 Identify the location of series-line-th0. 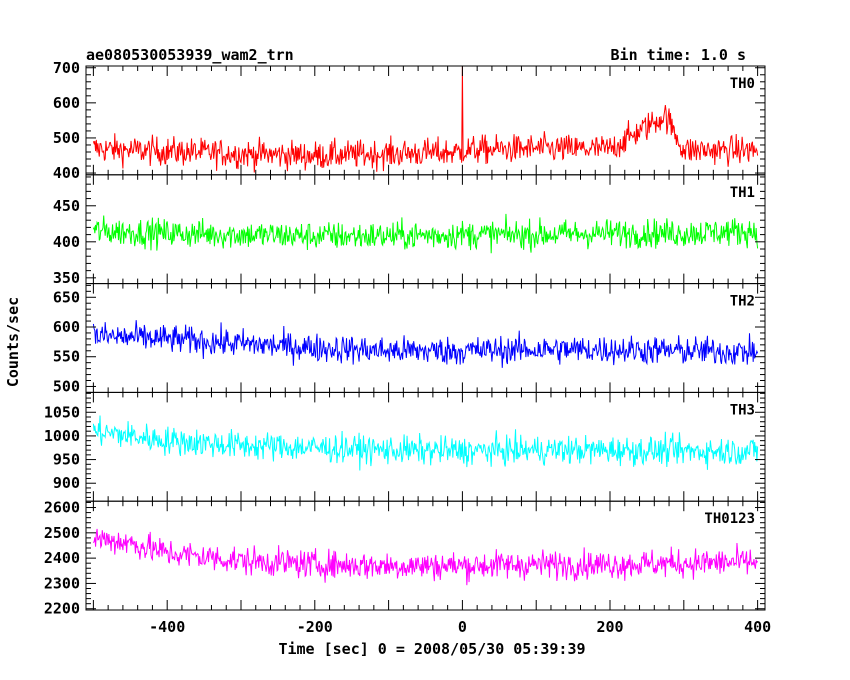
(425, 119).